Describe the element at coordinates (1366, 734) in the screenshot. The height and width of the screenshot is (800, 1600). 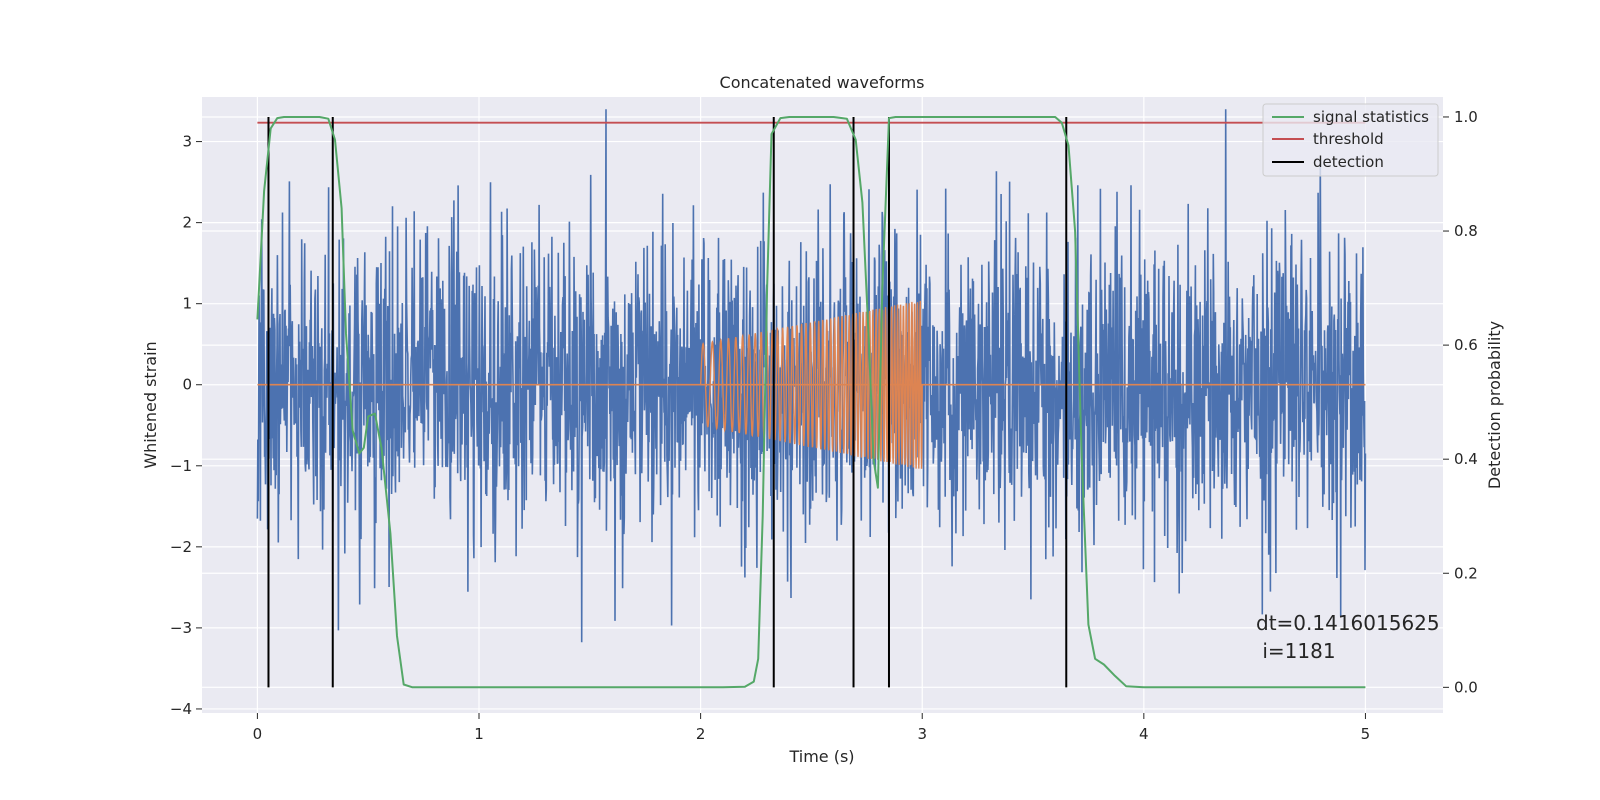
I see `x-tick-label: 5` at that location.